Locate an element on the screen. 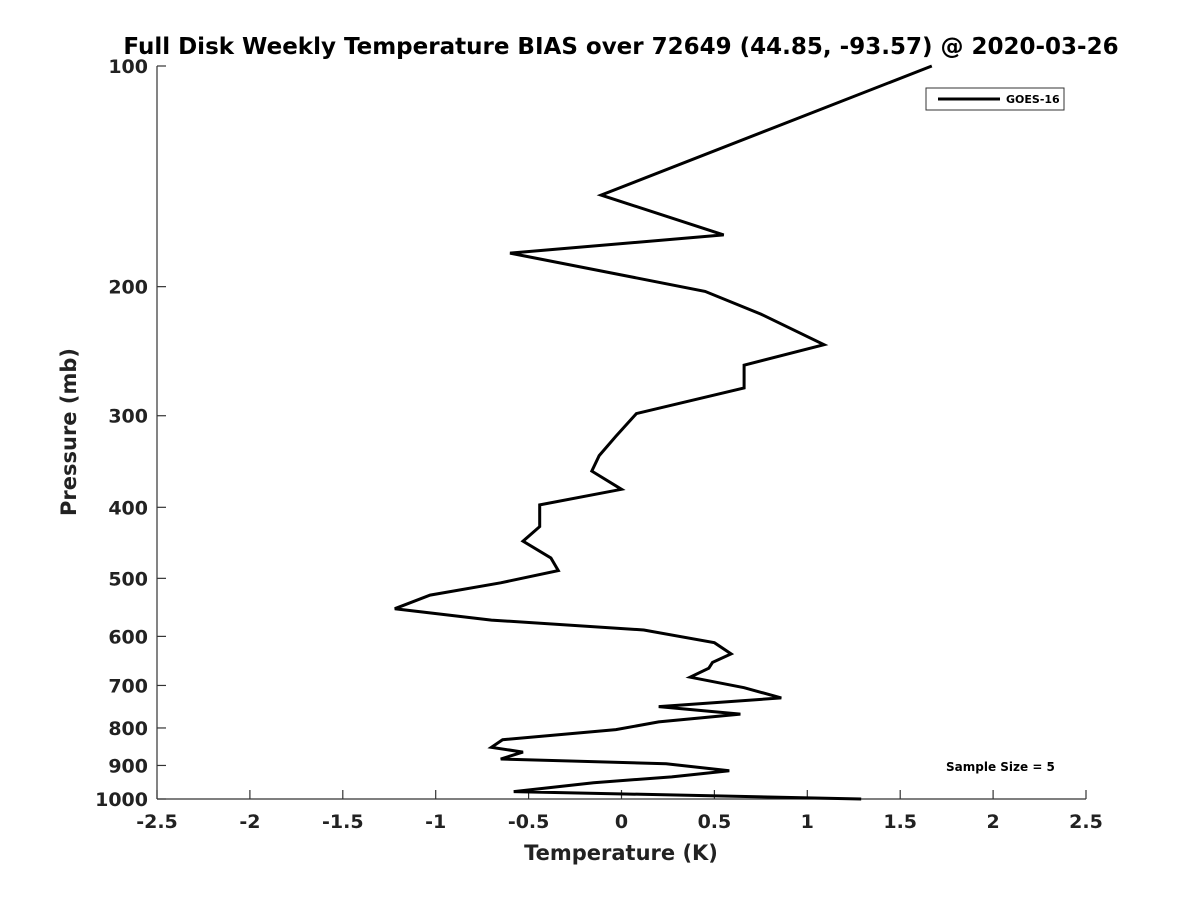 The height and width of the screenshot is (900, 1200). y-tick-label: 800 is located at coordinates (128, 729).